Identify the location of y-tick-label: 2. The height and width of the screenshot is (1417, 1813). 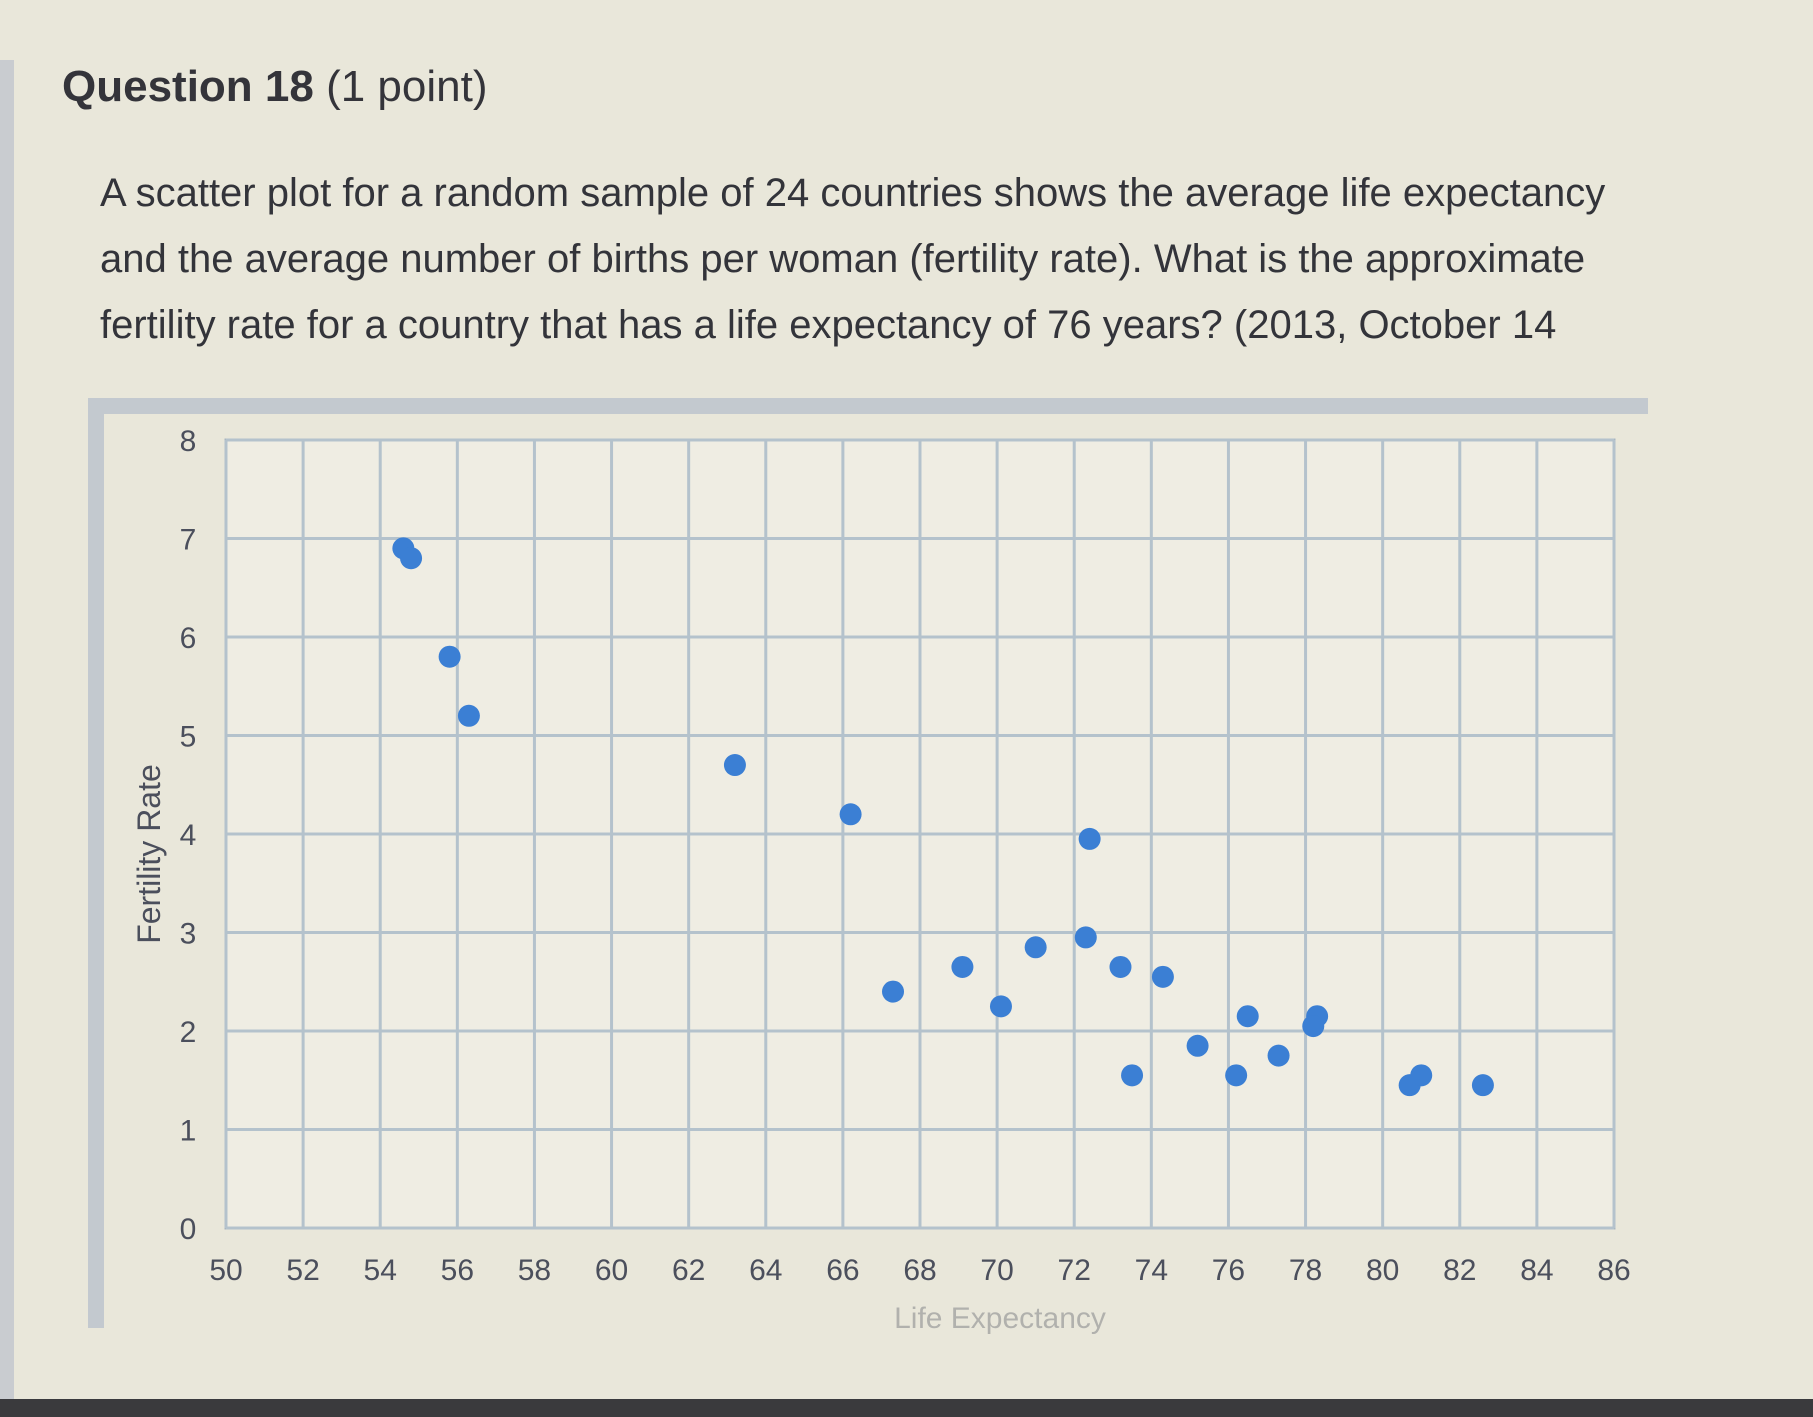
(188, 1032).